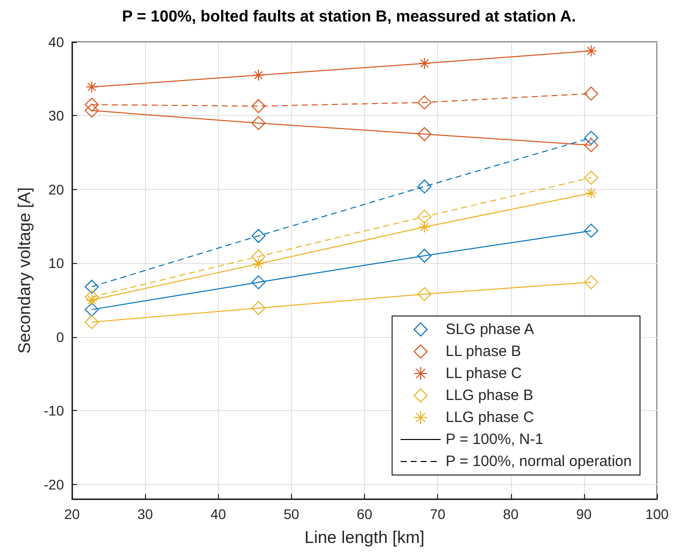  Describe the element at coordinates (54, 484) in the screenshot. I see `y-tick-label: -20` at that location.